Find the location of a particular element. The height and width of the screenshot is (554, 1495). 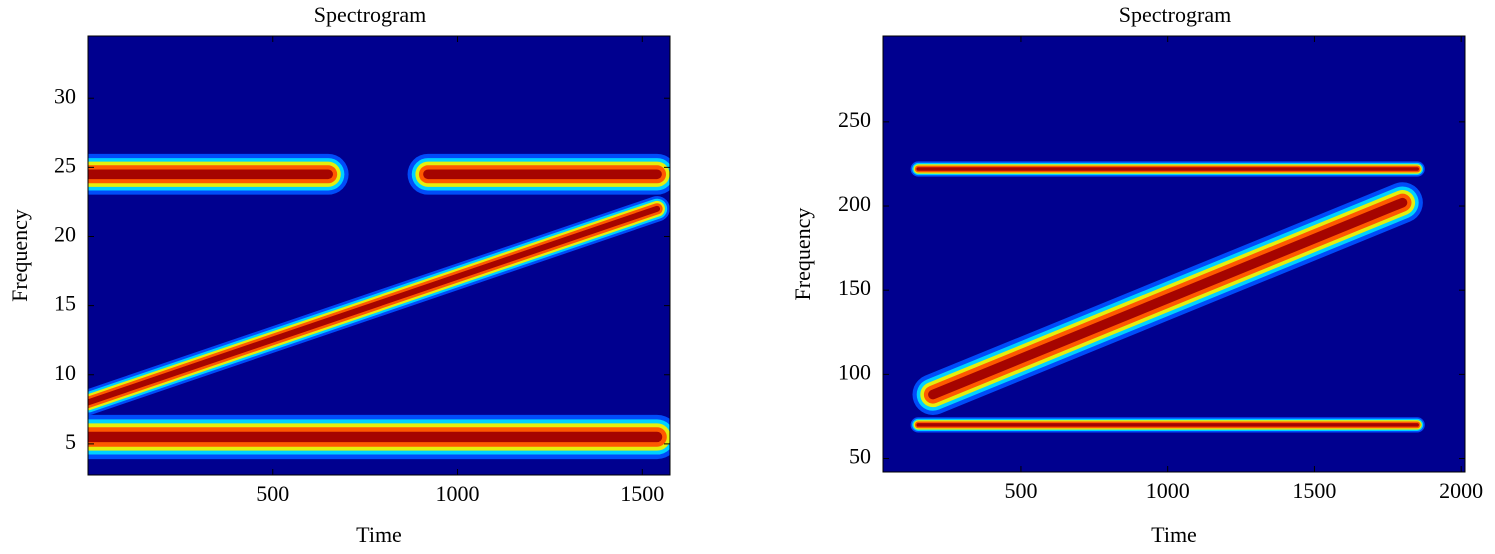

y-tick-label: 15 is located at coordinates (65, 303).